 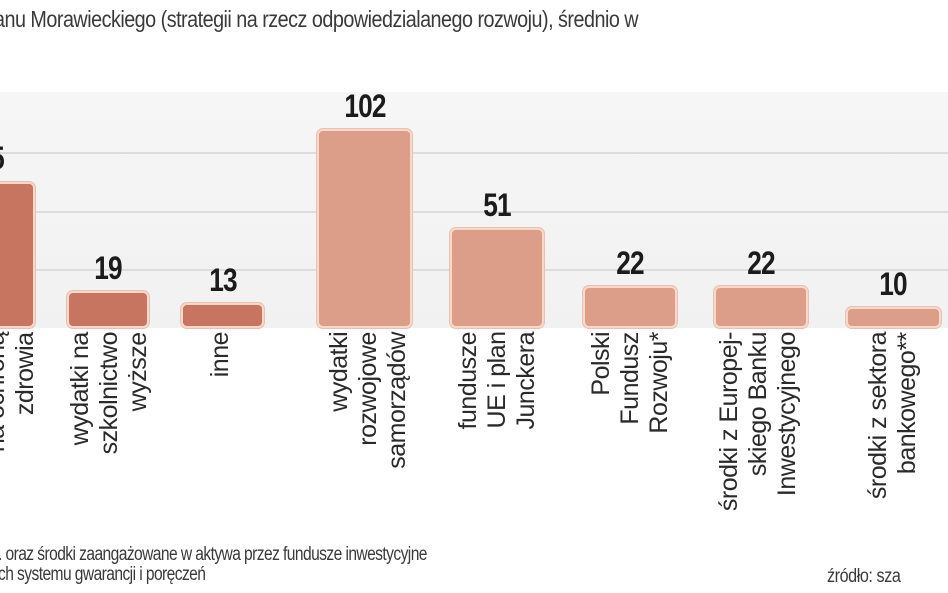 I want to click on category-label: inne, so click(x=220, y=355).